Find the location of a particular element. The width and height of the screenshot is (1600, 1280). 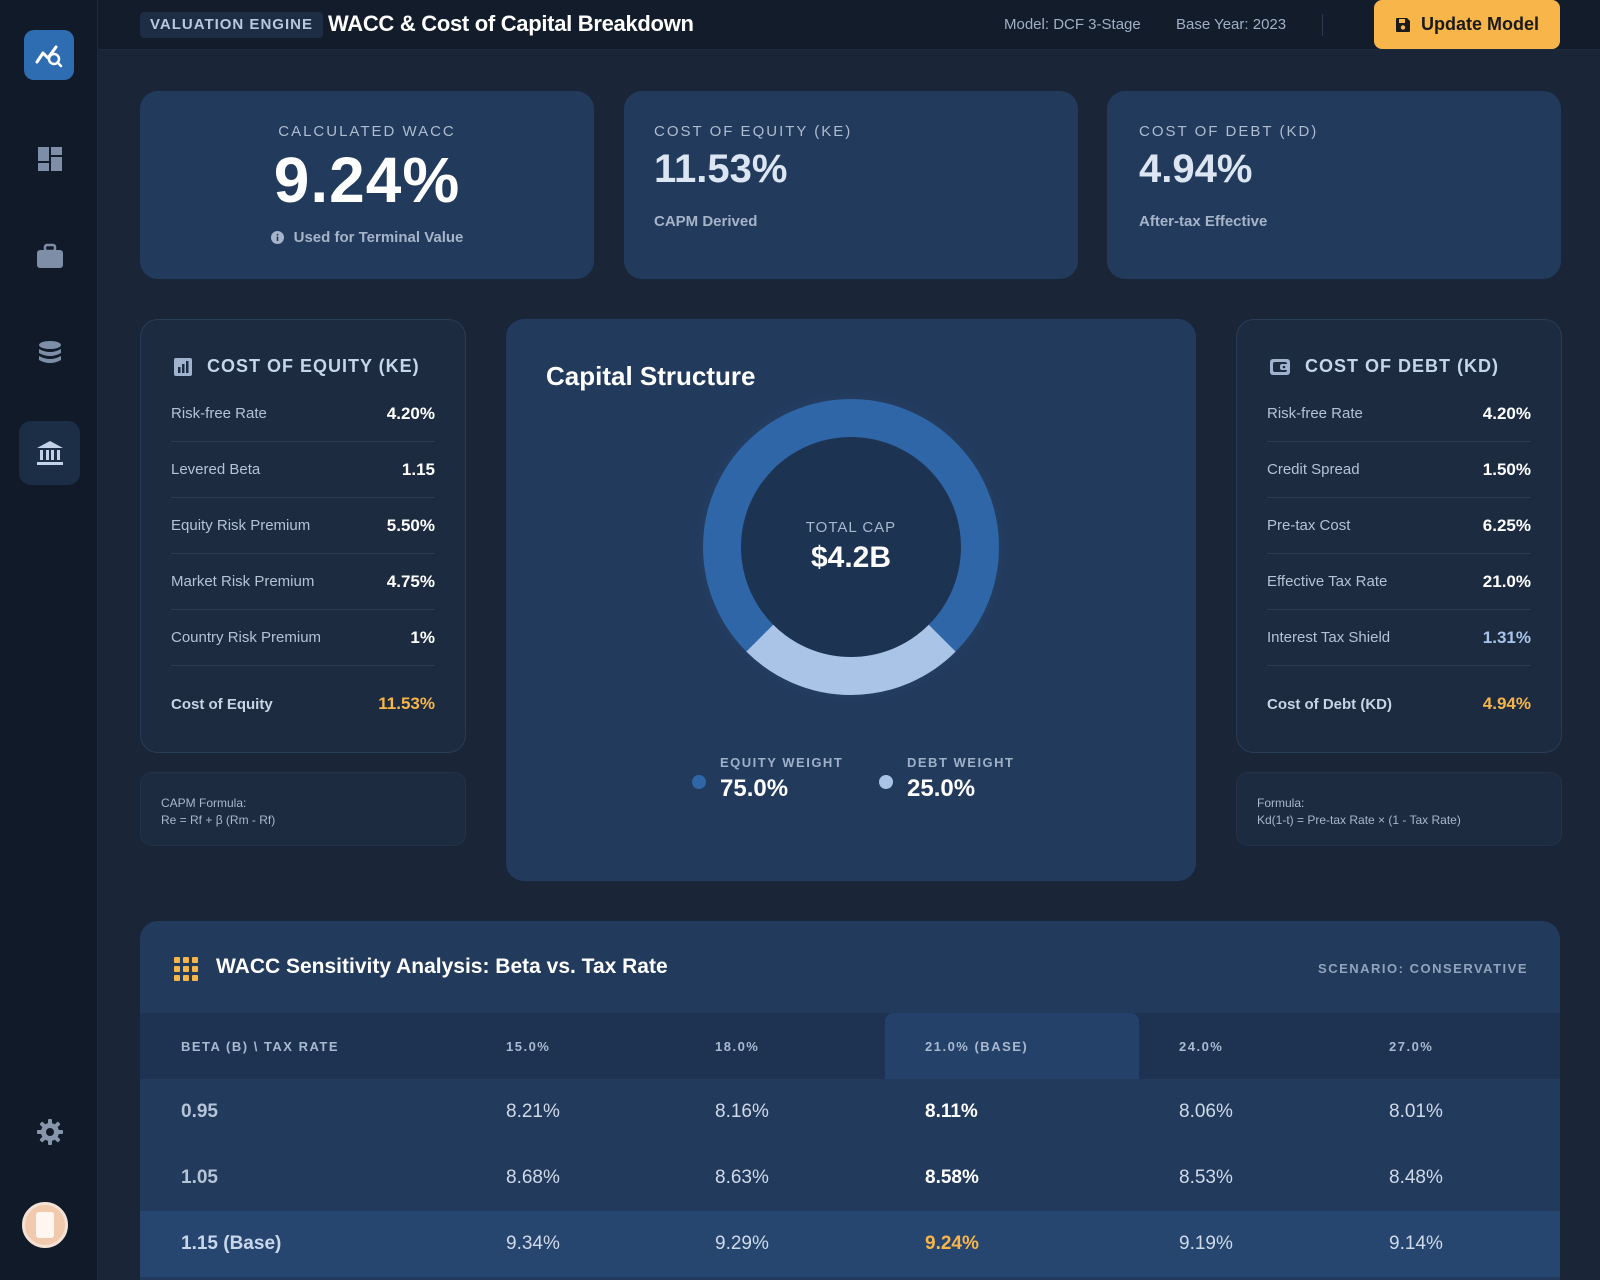

sidebar is located at coordinates (49, 640).